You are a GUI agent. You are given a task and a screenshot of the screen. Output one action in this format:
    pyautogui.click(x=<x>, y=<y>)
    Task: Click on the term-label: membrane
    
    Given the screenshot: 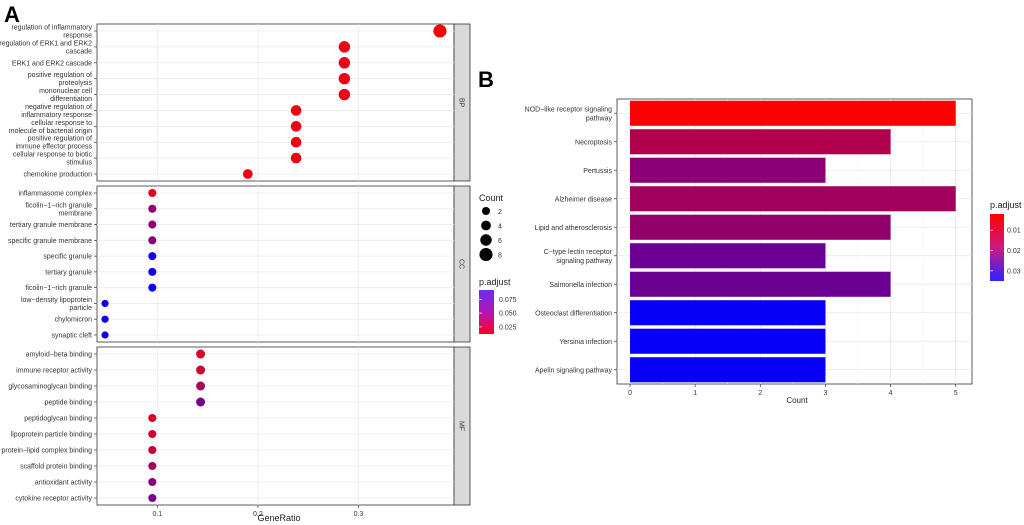 What is the action you would take?
    pyautogui.click(x=76, y=213)
    